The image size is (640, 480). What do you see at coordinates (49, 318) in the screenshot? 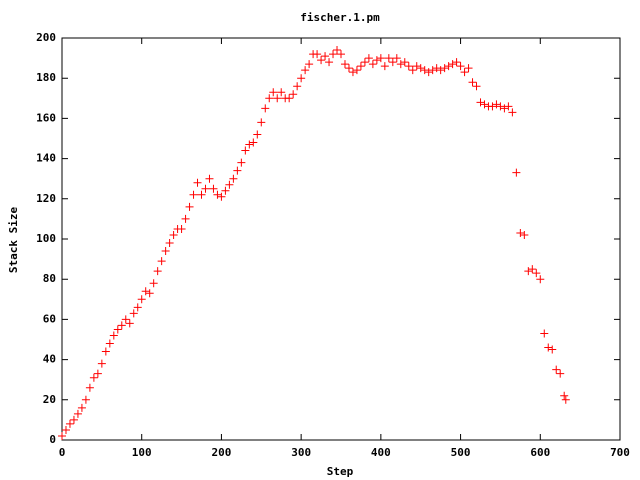
I see `y-tick-label: 60` at bounding box center [49, 318].